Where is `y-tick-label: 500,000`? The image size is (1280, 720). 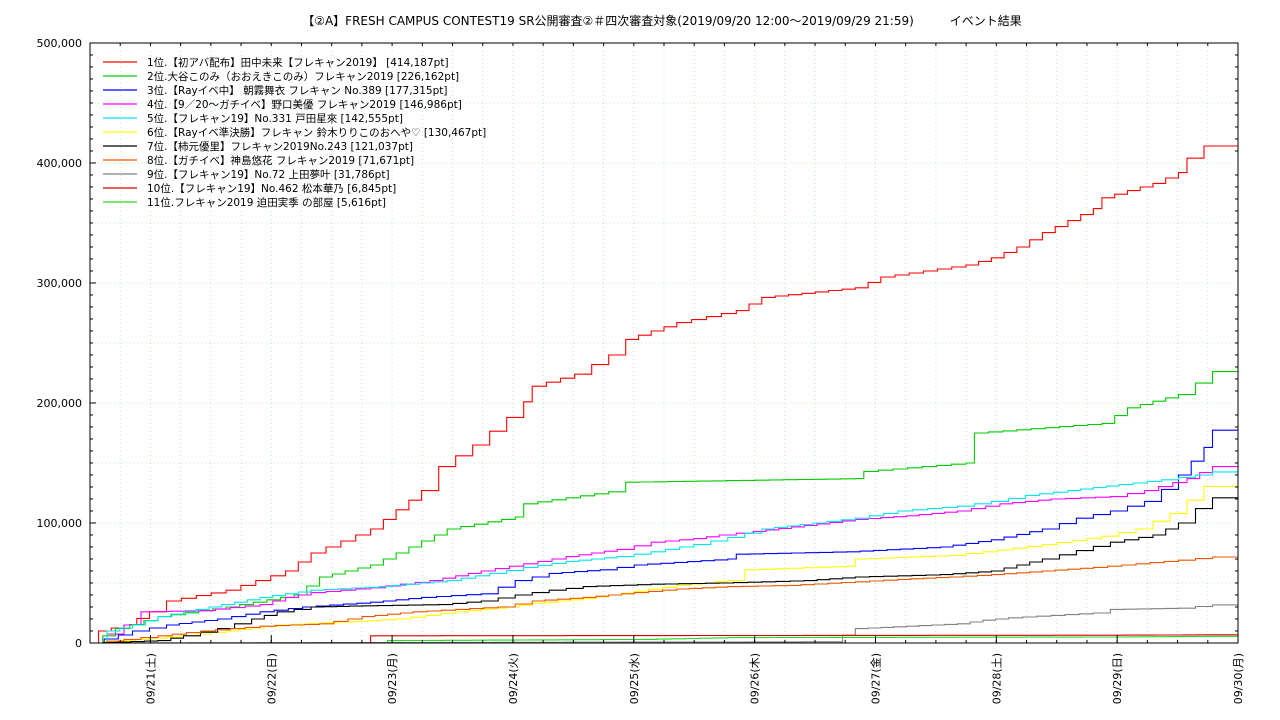
y-tick-label: 500,000 is located at coordinates (60, 43).